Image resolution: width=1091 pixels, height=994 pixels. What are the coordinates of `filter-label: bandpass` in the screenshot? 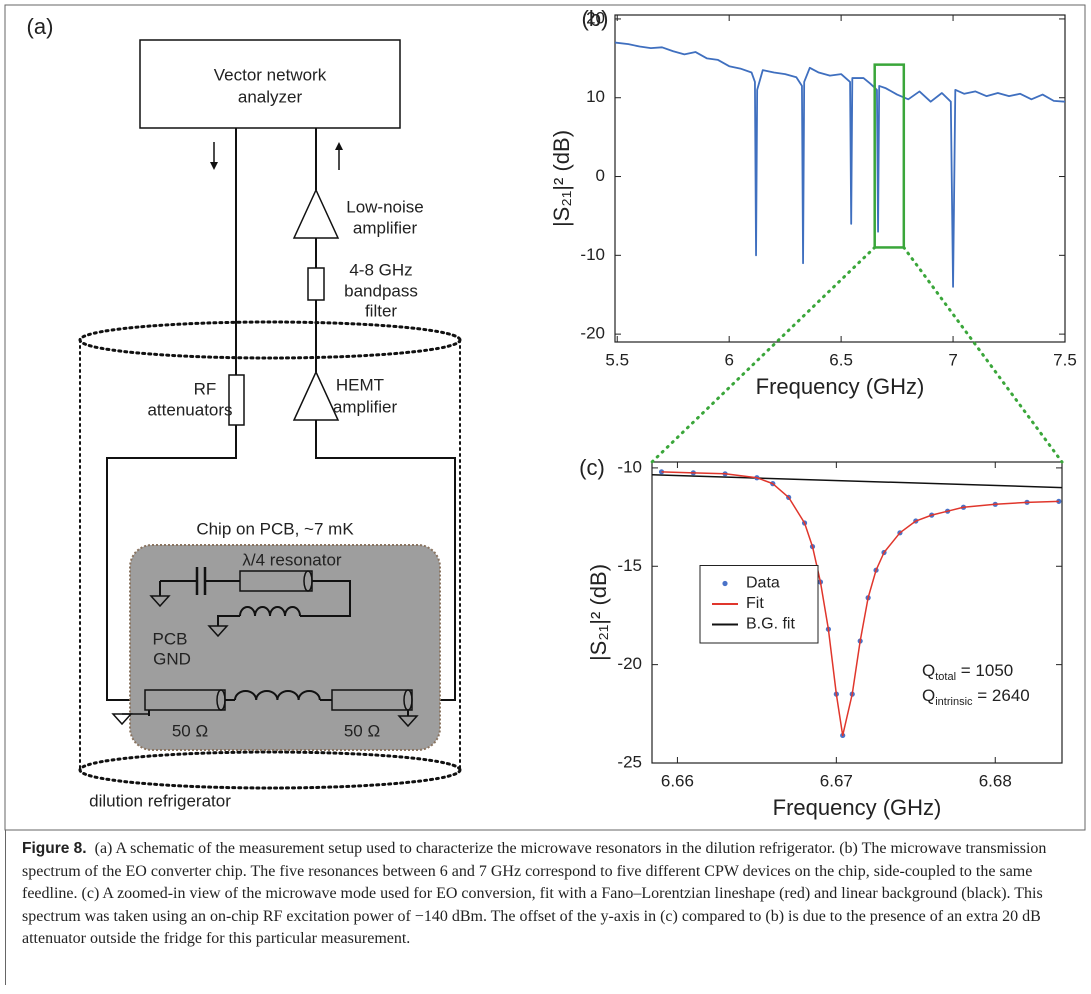 It's located at (381, 290).